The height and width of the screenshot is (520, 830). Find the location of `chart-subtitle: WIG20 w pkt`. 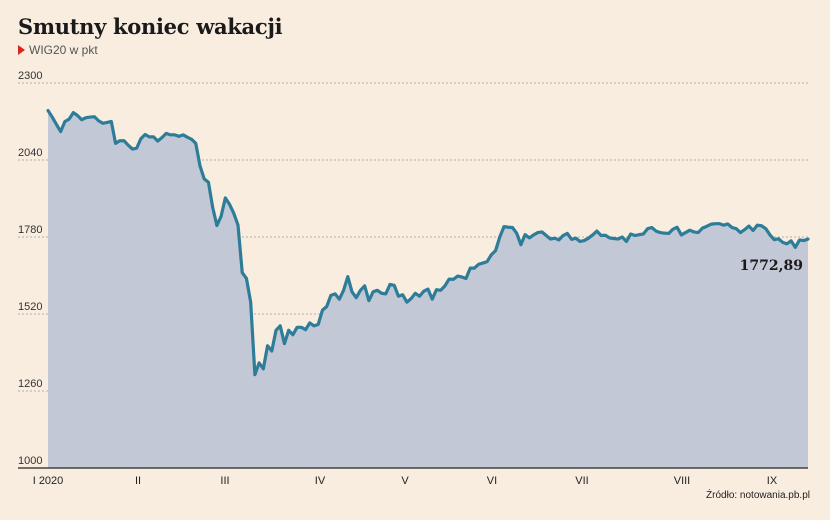

chart-subtitle: WIG20 w pkt is located at coordinates (58, 50).